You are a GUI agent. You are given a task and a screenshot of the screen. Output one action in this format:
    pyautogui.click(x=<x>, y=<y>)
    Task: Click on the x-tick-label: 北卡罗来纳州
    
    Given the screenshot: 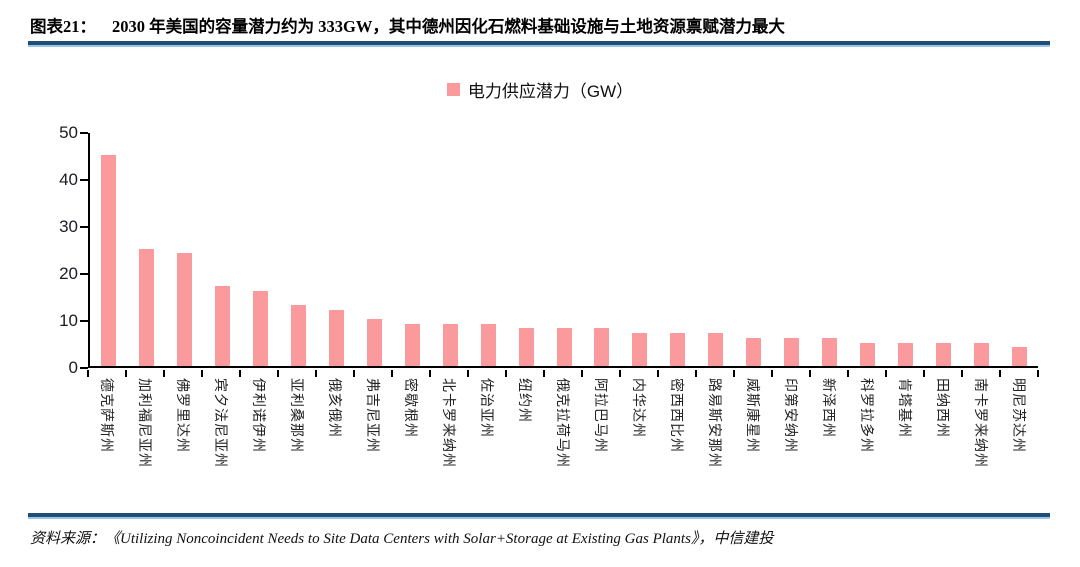 What is the action you would take?
    pyautogui.click(x=449, y=423)
    